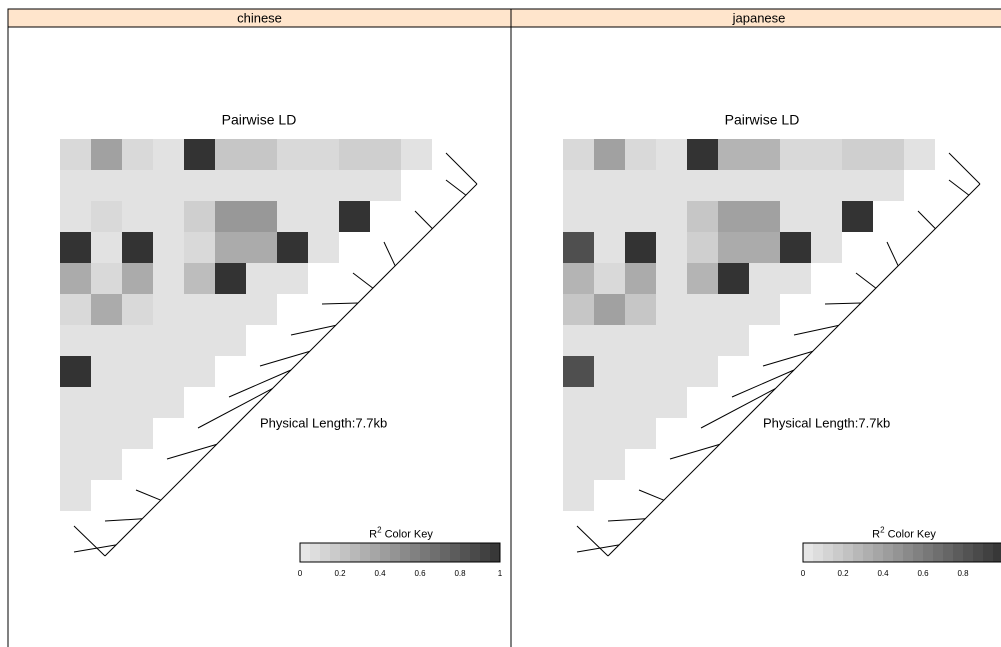  I want to click on color-key-tick-label-5: 1, so click(500, 573).